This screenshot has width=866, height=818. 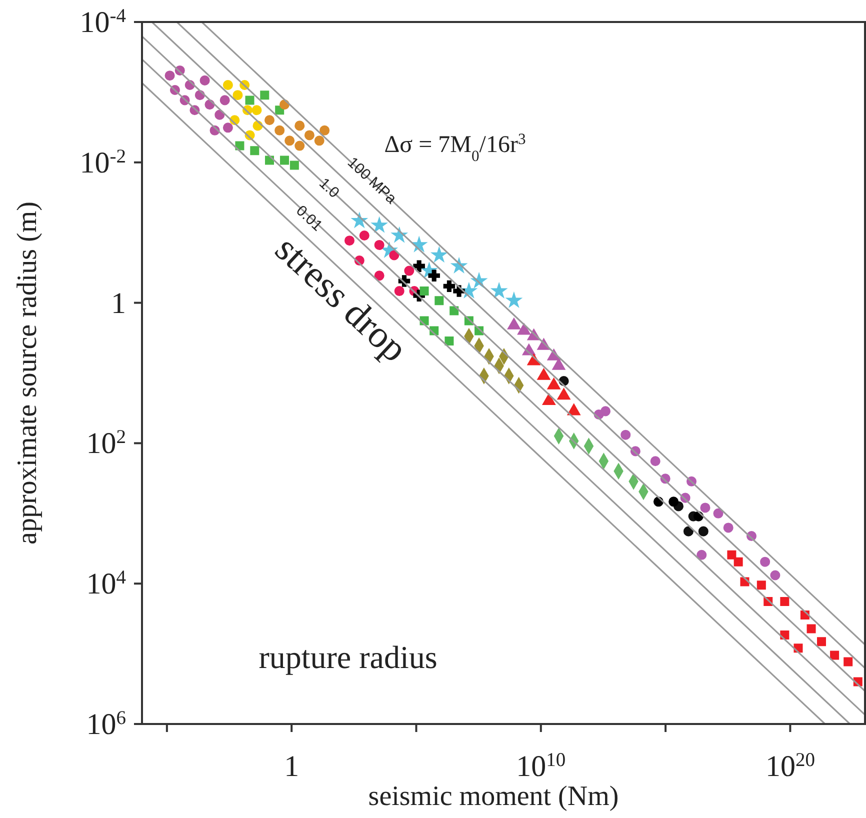 I want to click on y-tick-label: 10$^{-4}$, so click(x=103, y=22).